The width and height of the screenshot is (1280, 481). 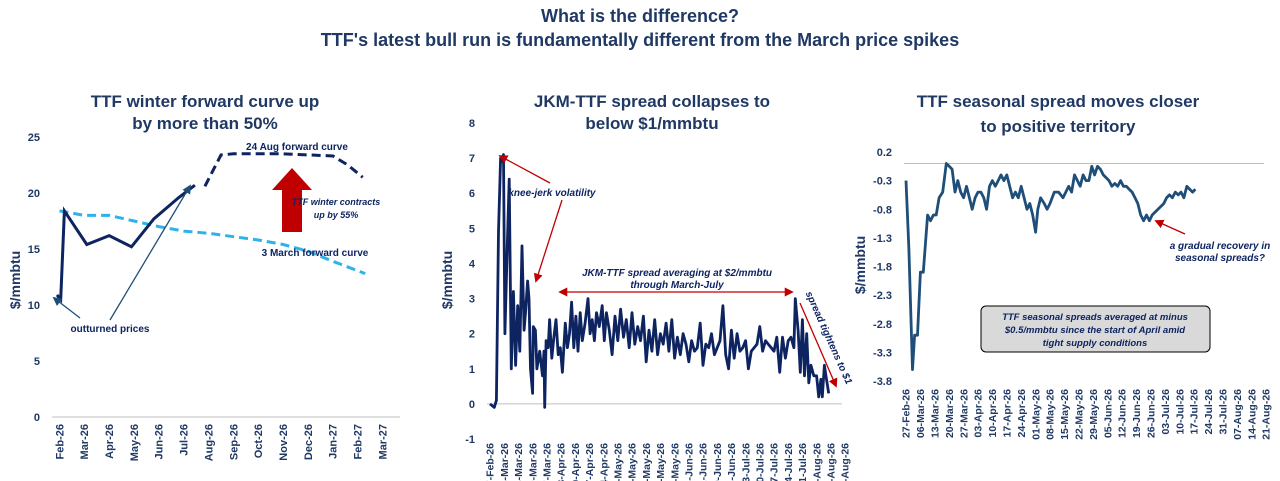 What do you see at coordinates (1166, 412) in the screenshot?
I see `chart3-x-tick: 03-Jul-26` at bounding box center [1166, 412].